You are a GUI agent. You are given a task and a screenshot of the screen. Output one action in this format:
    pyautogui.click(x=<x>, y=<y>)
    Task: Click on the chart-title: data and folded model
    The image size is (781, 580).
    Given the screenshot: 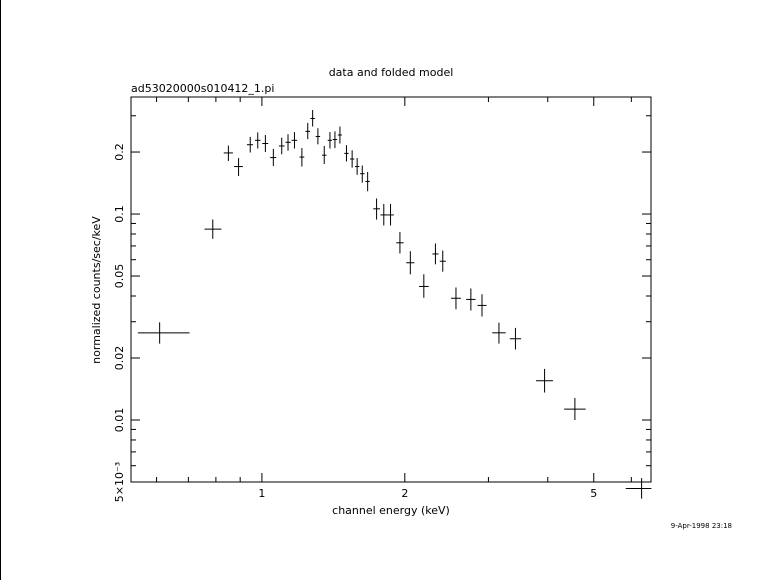 What is the action you would take?
    pyautogui.click(x=391, y=72)
    